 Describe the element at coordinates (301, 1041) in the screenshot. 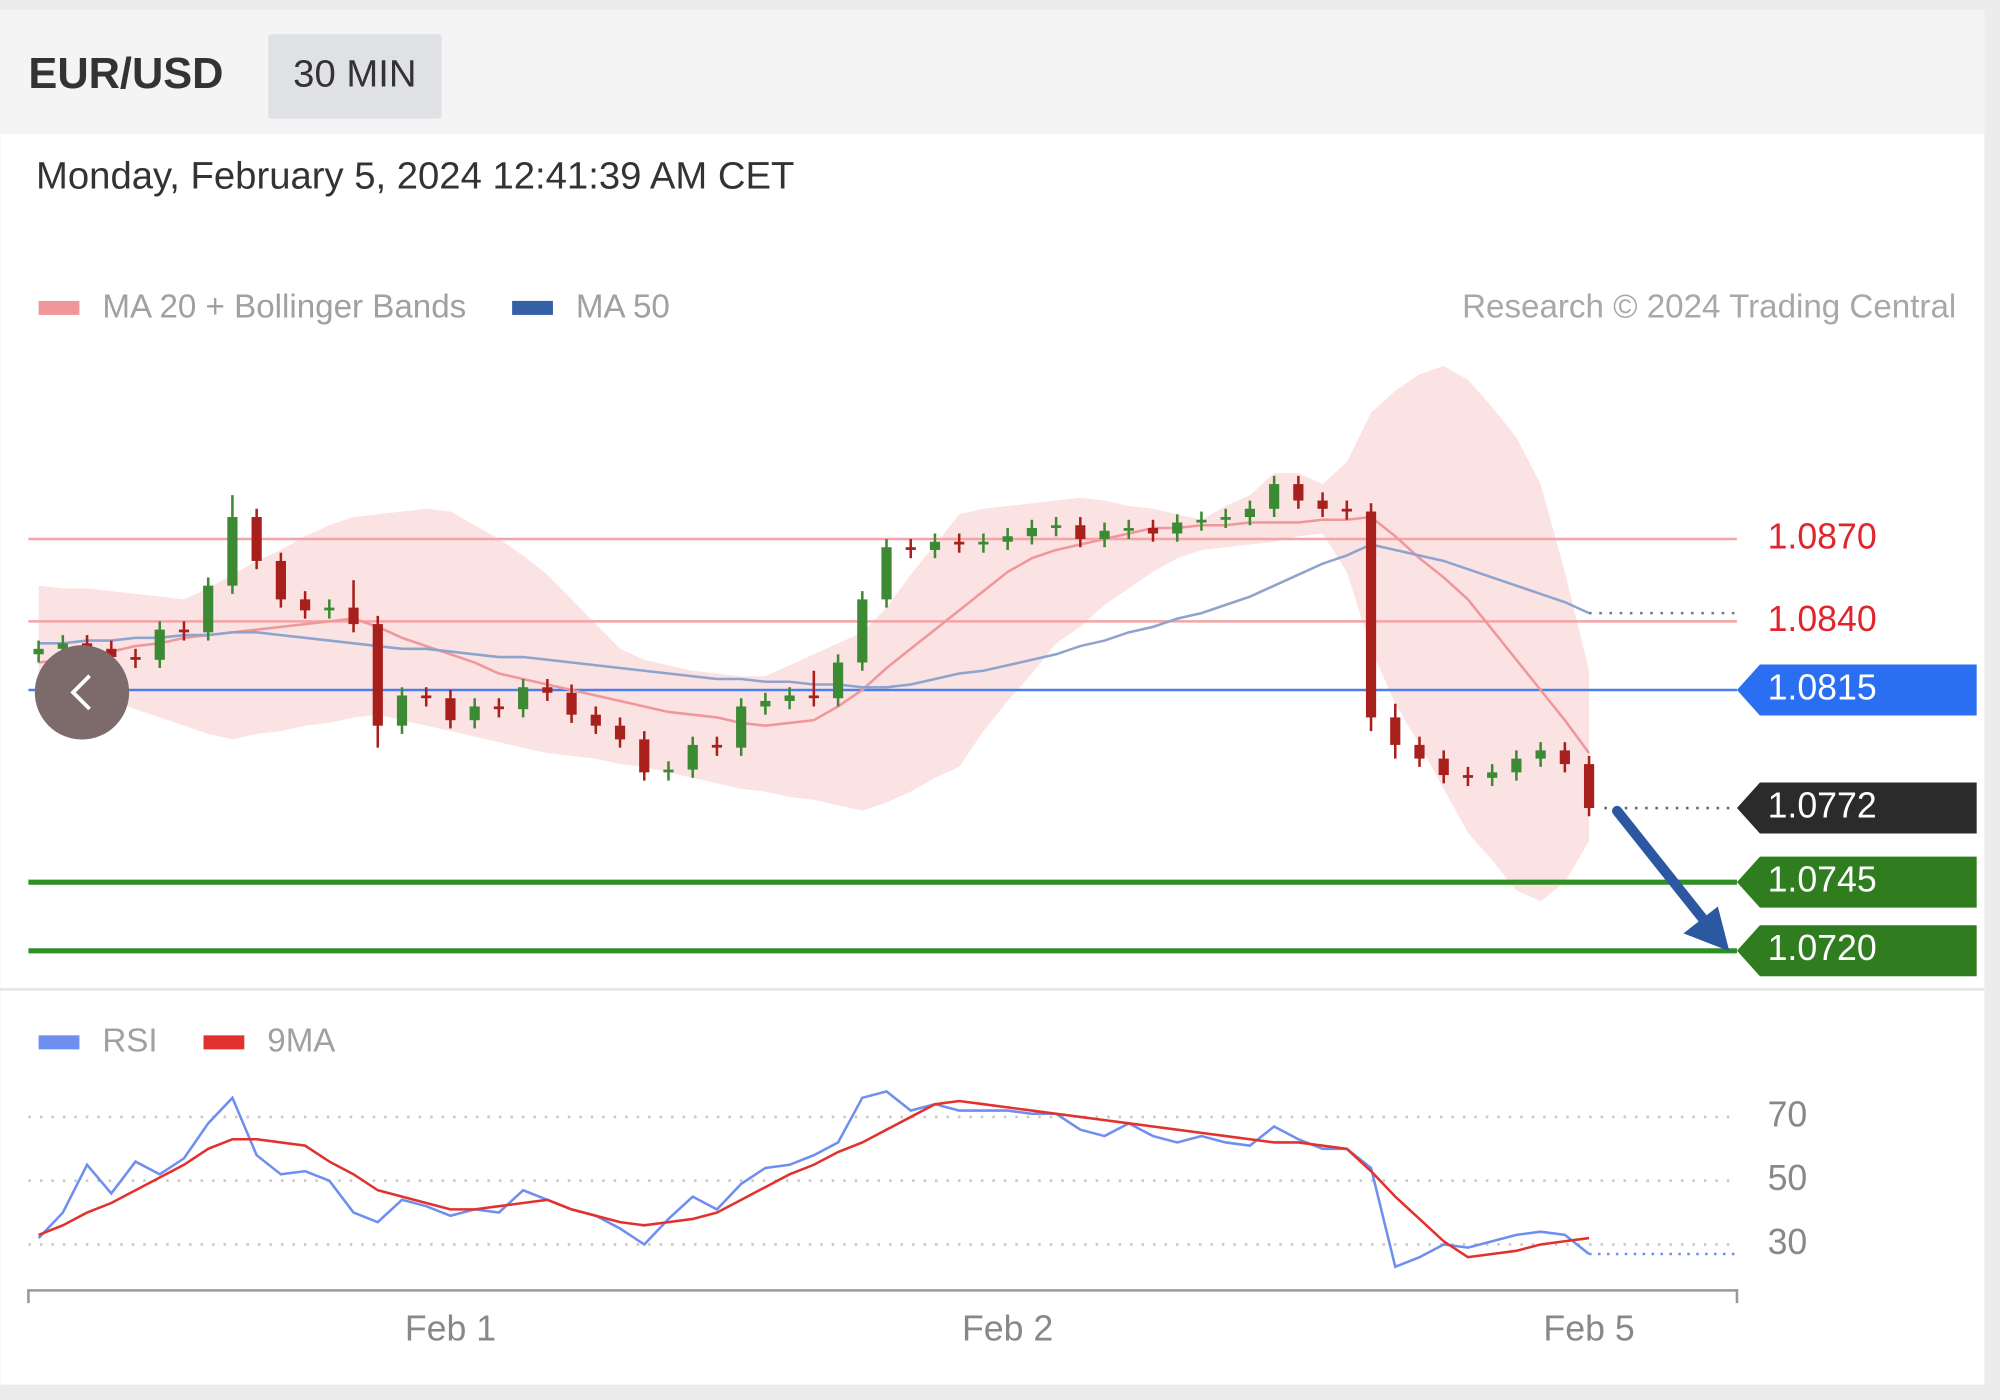

I see `legend-label: 9MA` at that location.